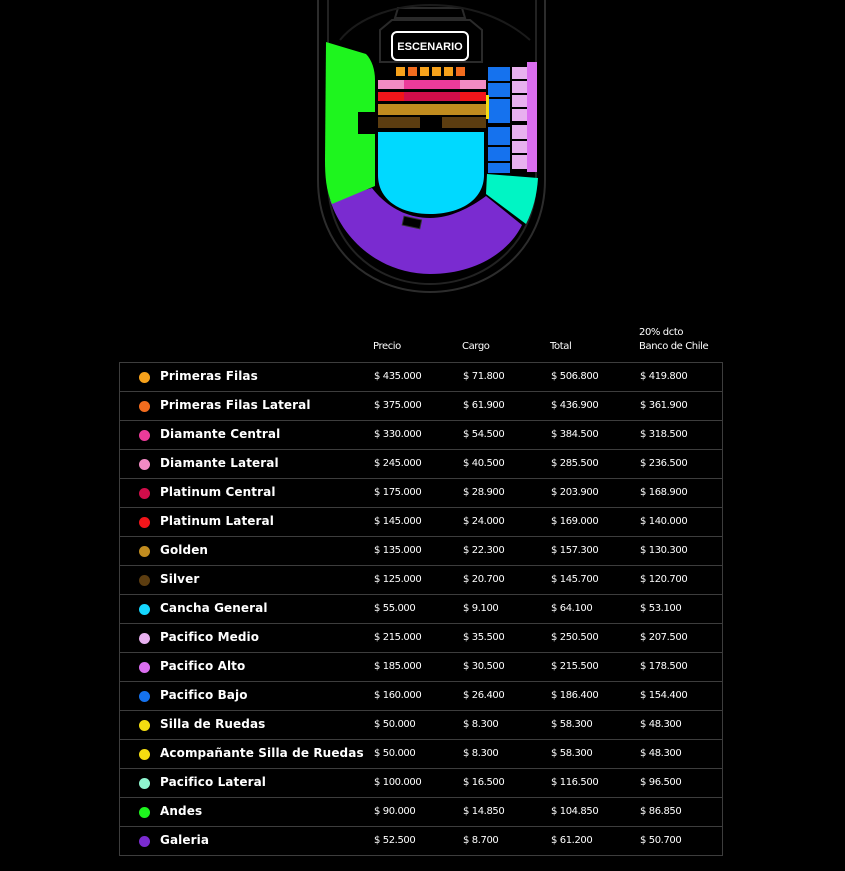  Describe the element at coordinates (484, 463) in the screenshot. I see `fee-cell: $ 40.500` at that location.